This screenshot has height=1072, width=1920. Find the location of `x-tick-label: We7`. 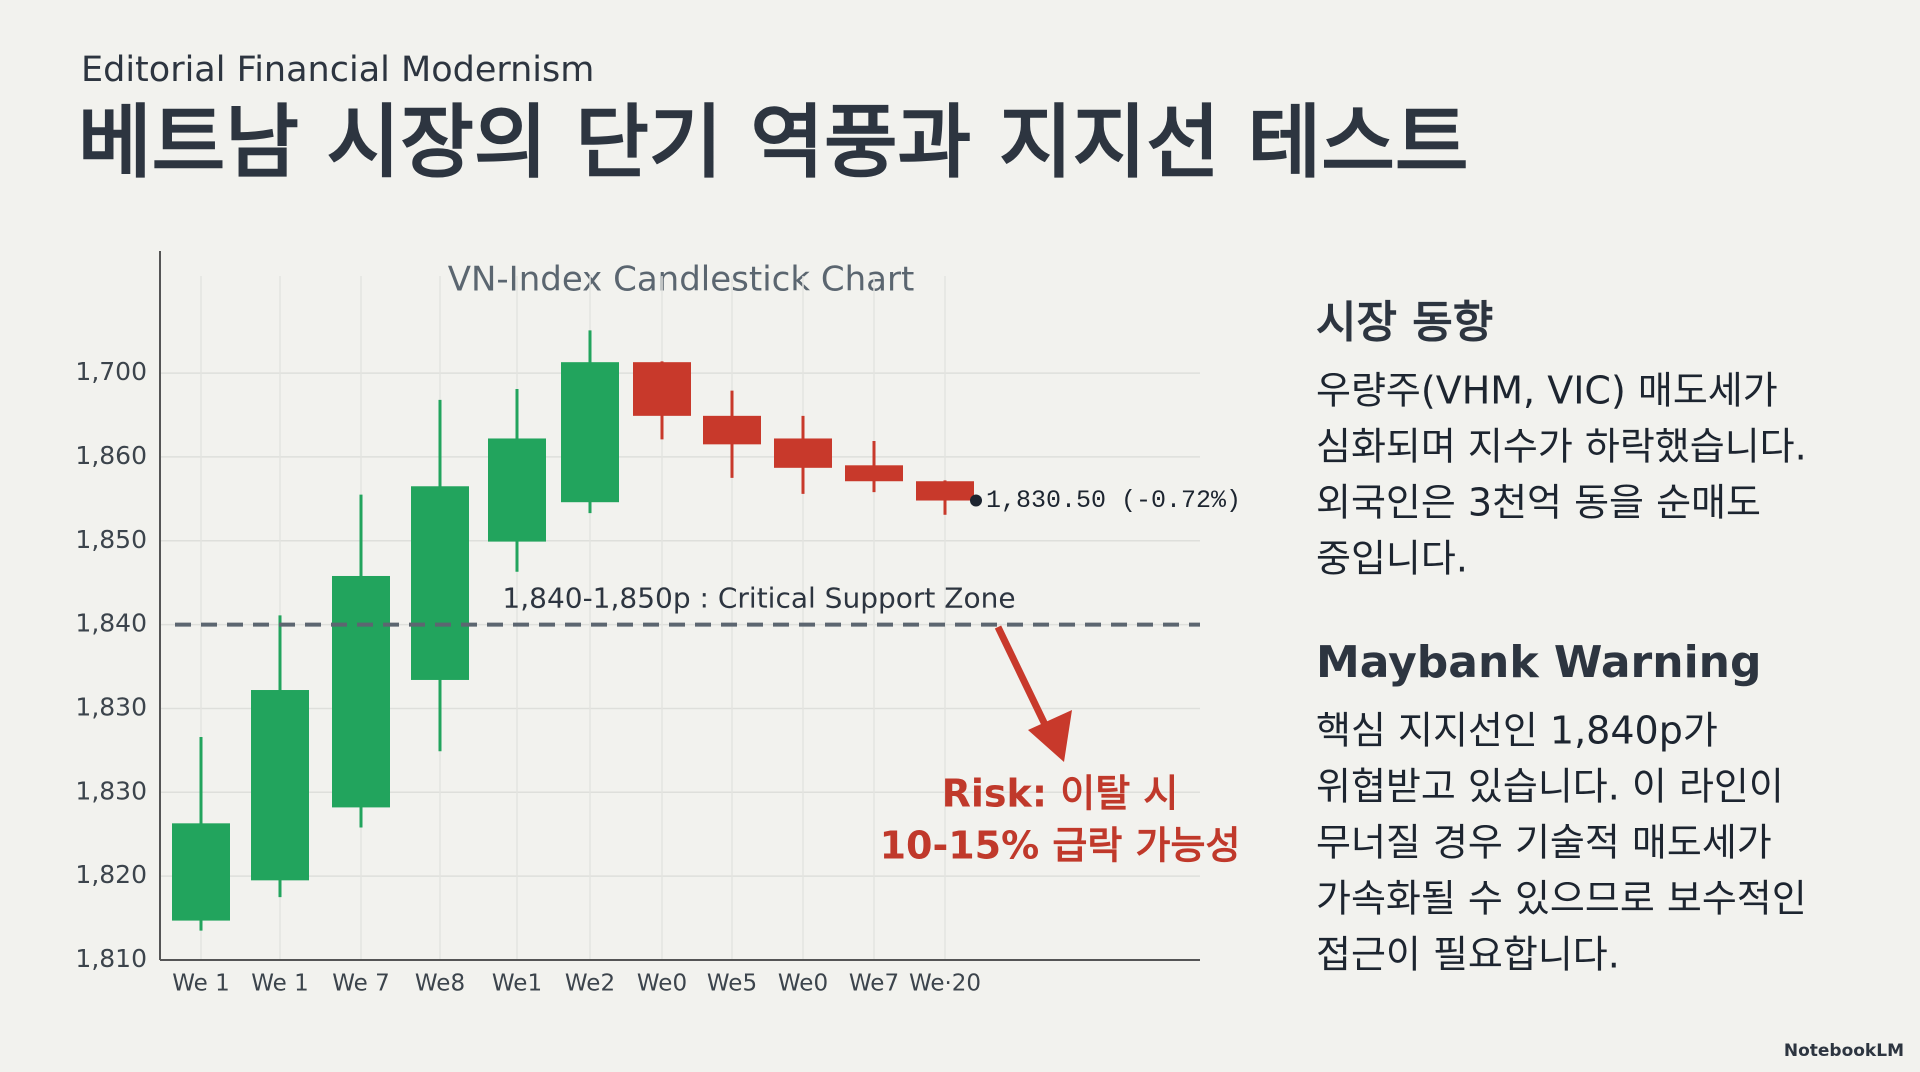

x-tick-label: We7 is located at coordinates (874, 984).